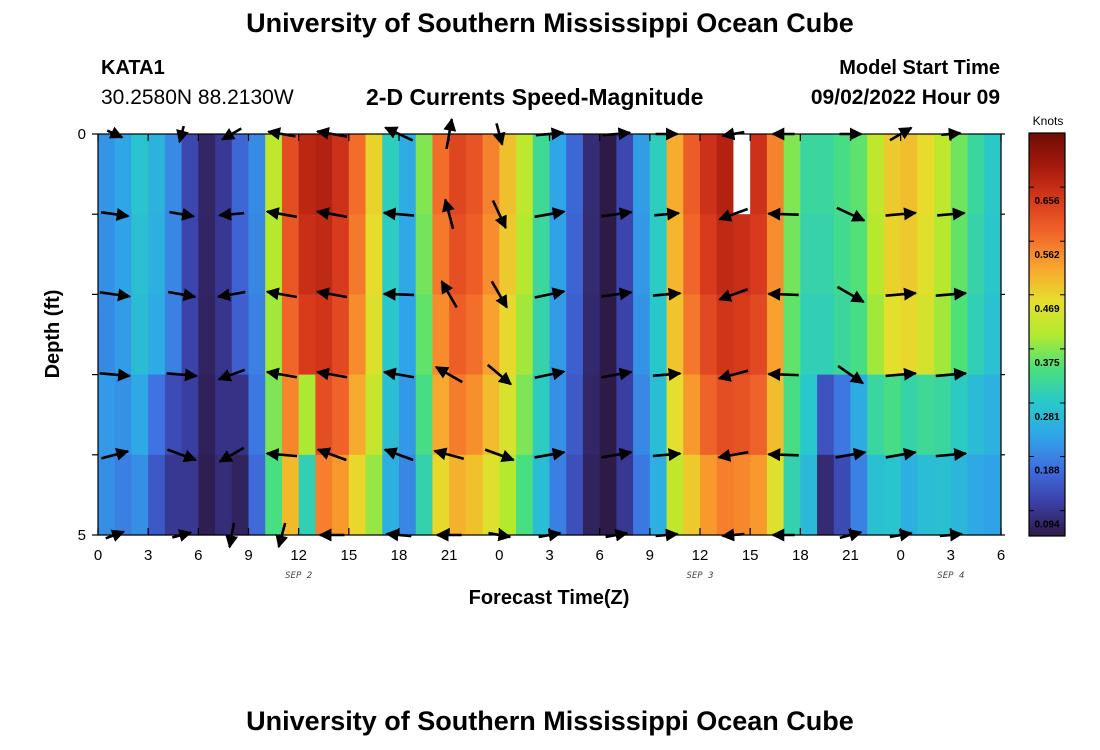  Describe the element at coordinates (599, 555) in the screenshot. I see `x-tick-label: 6` at that location.